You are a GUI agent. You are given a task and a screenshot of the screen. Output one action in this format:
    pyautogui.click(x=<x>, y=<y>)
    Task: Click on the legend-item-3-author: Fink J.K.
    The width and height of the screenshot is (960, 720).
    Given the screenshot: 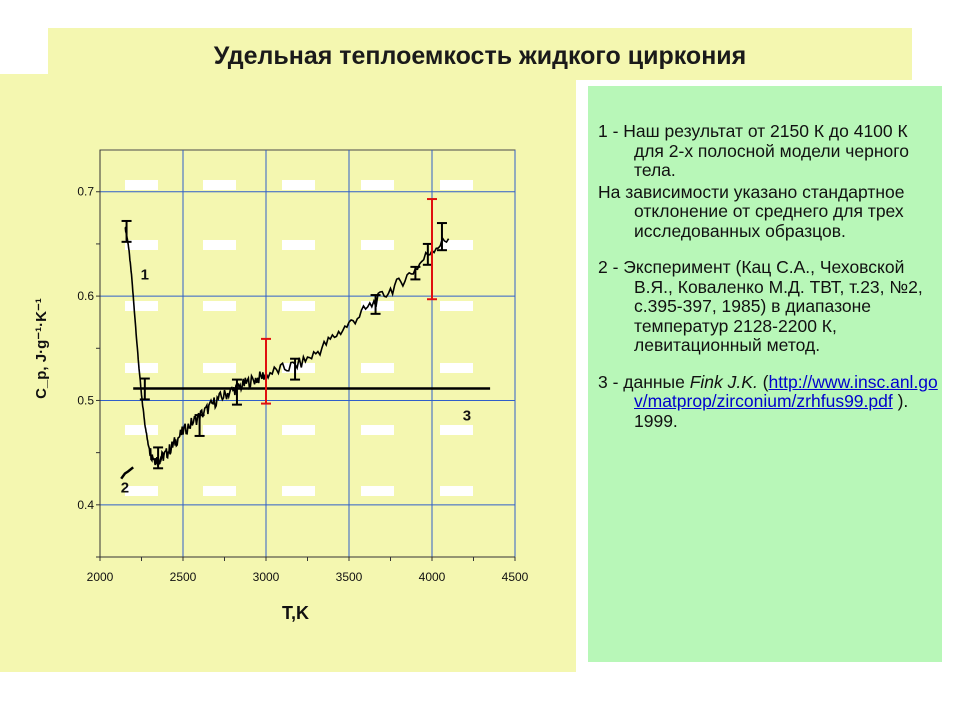 What is the action you would take?
    pyautogui.click(x=723, y=381)
    